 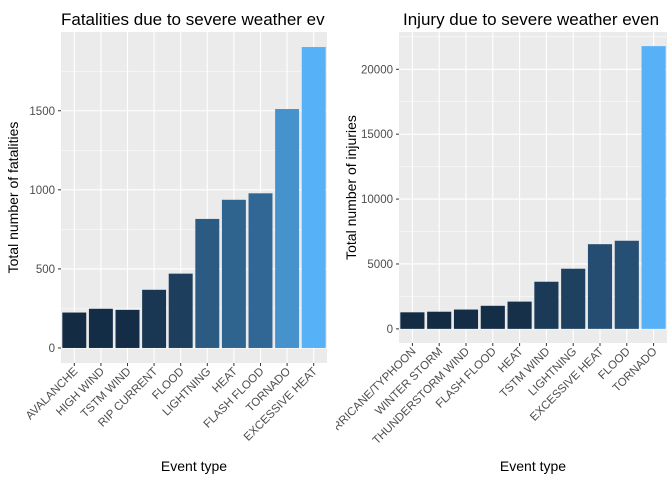 I want to click on y-tick-label: 1500, so click(x=42, y=112).